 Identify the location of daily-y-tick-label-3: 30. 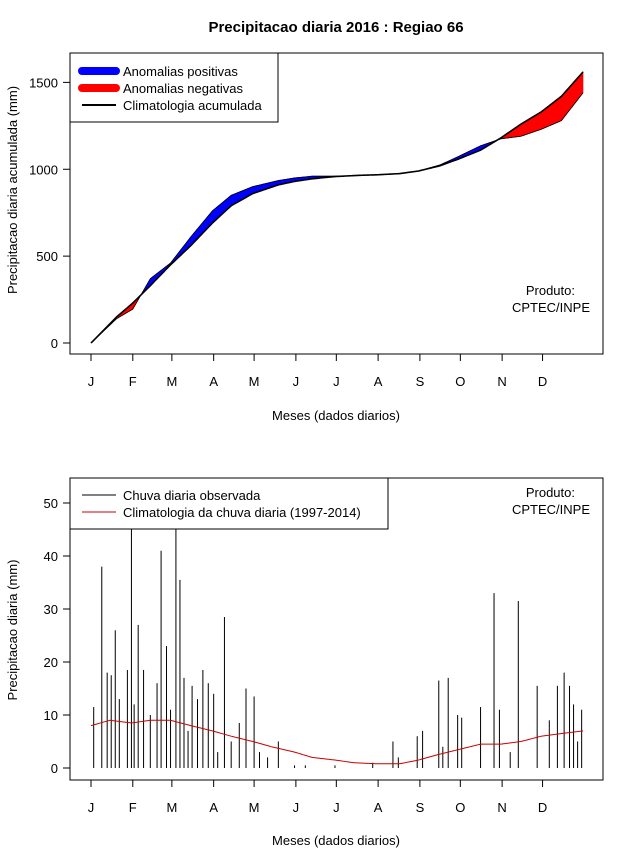
(51, 609).